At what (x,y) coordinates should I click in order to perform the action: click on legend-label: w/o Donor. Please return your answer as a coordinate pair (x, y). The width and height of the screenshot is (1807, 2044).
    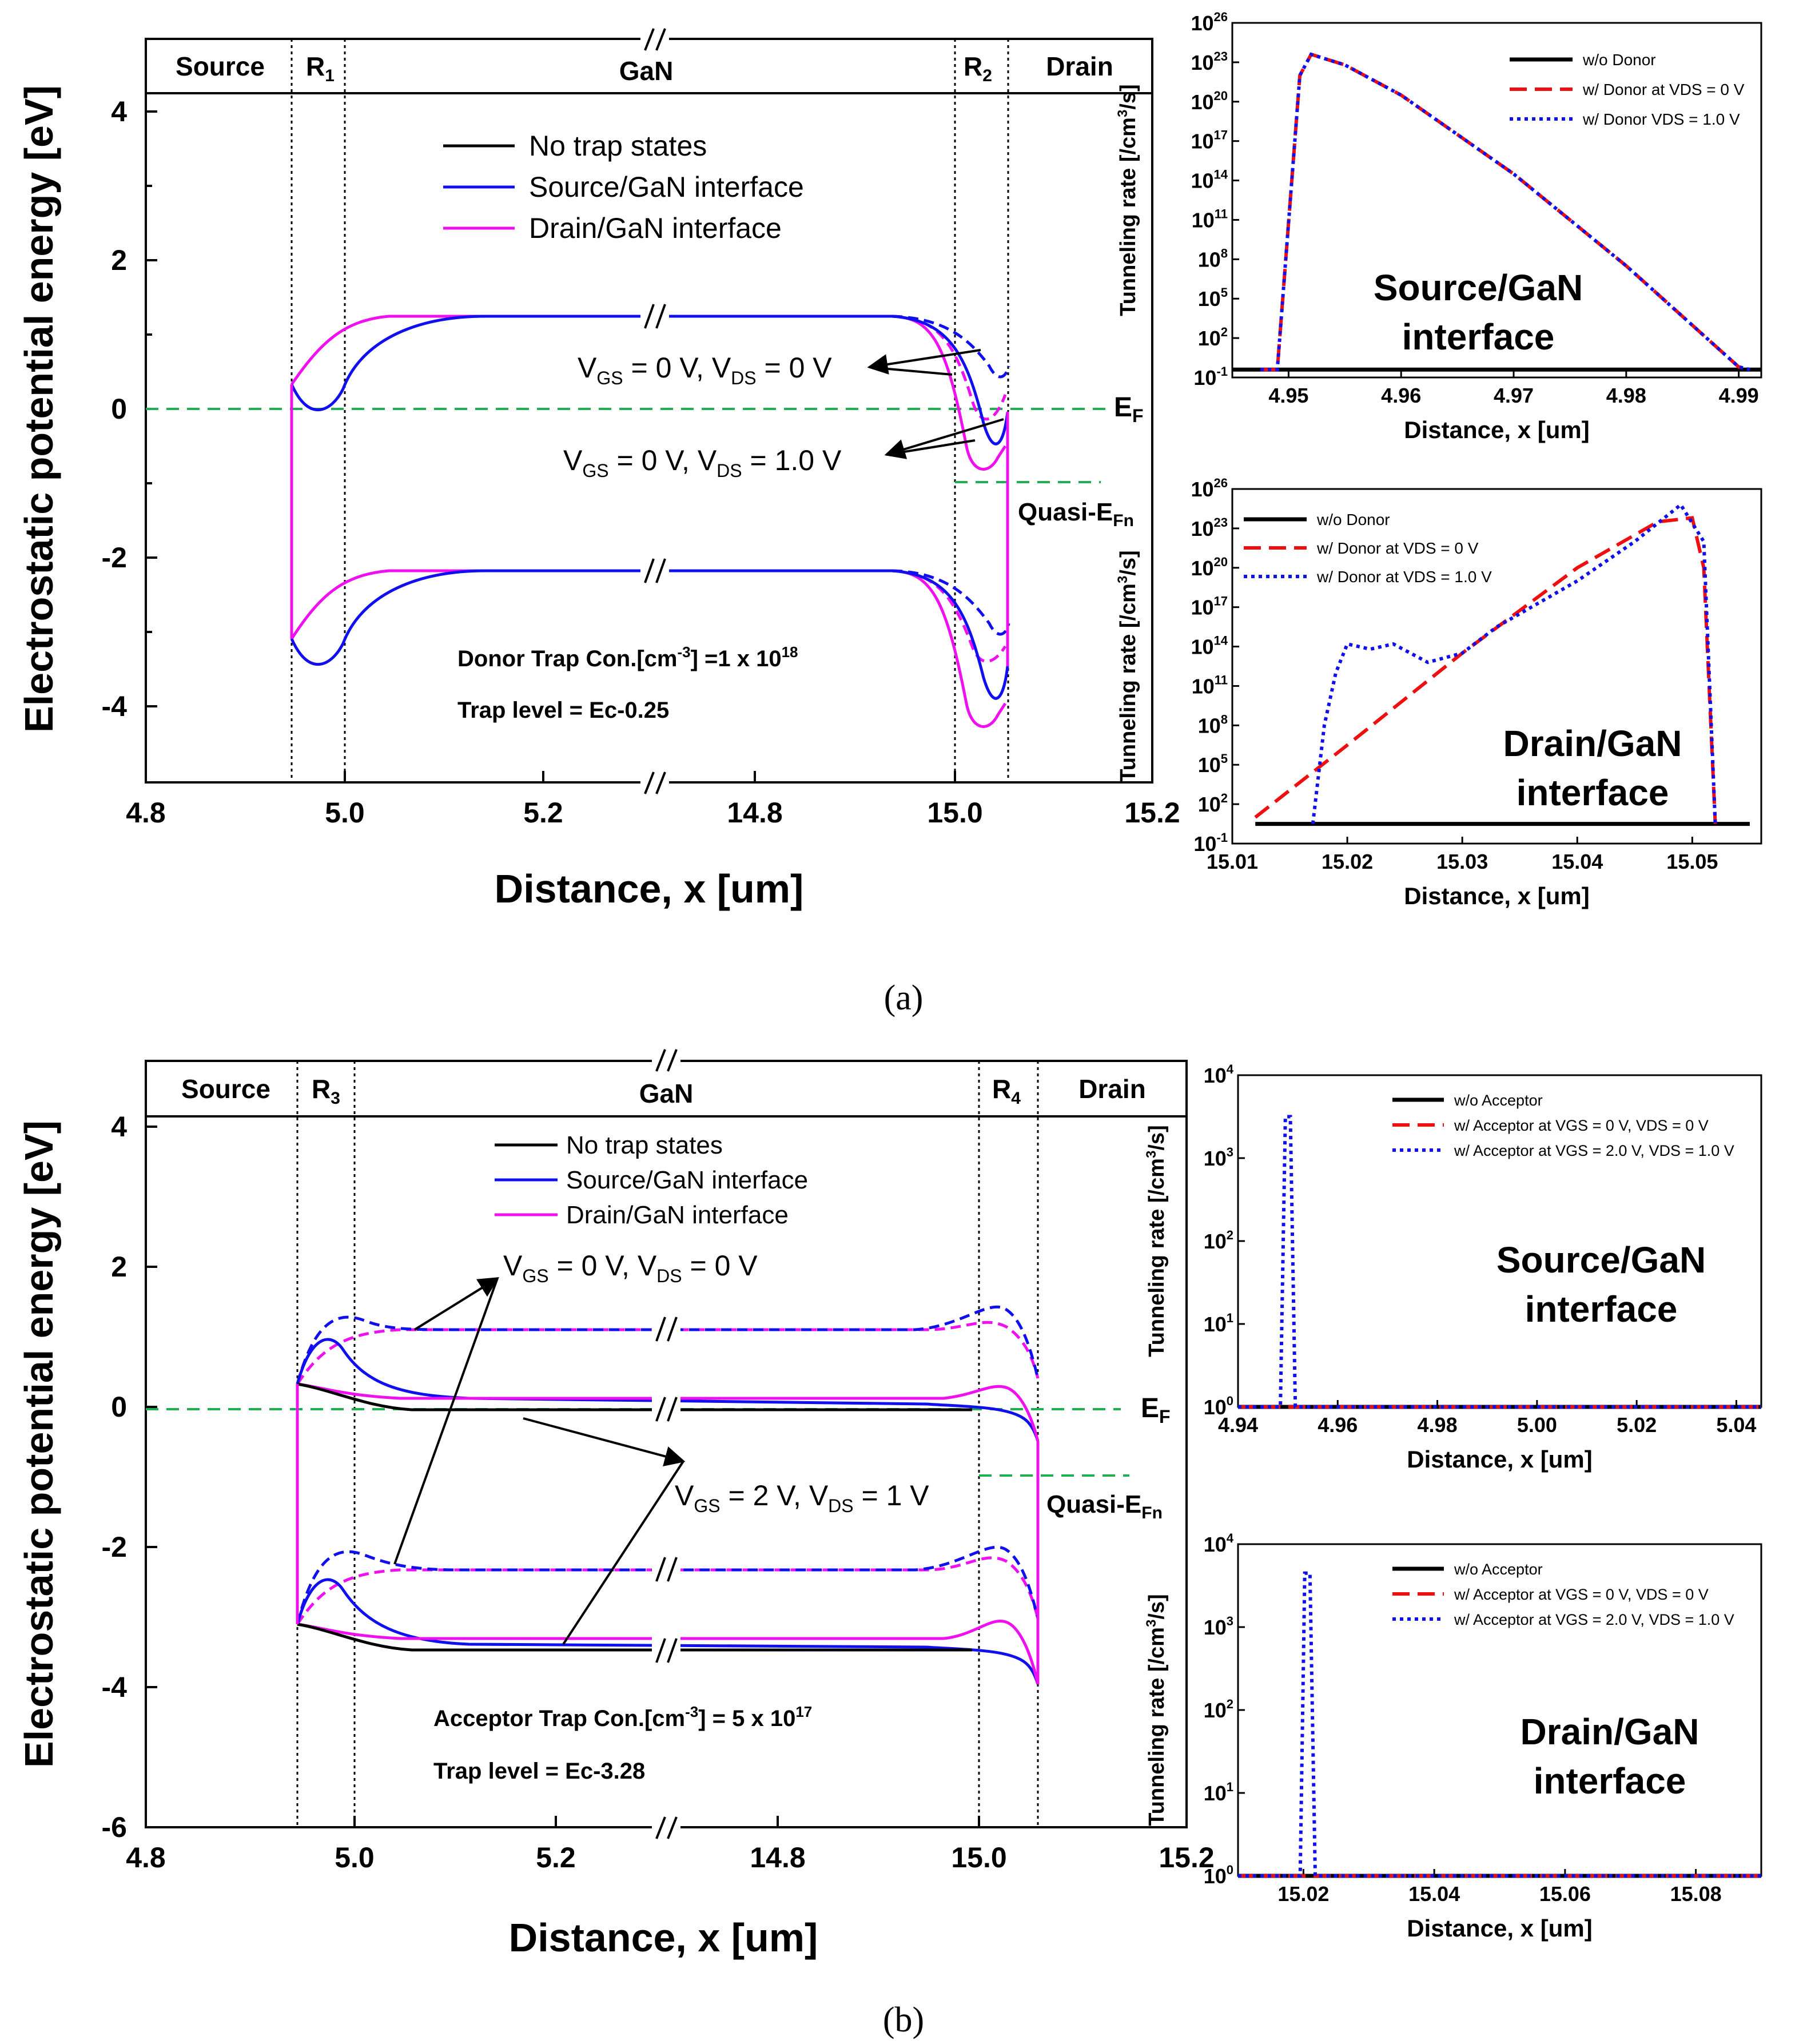
    Looking at the image, I should click on (1353, 519).